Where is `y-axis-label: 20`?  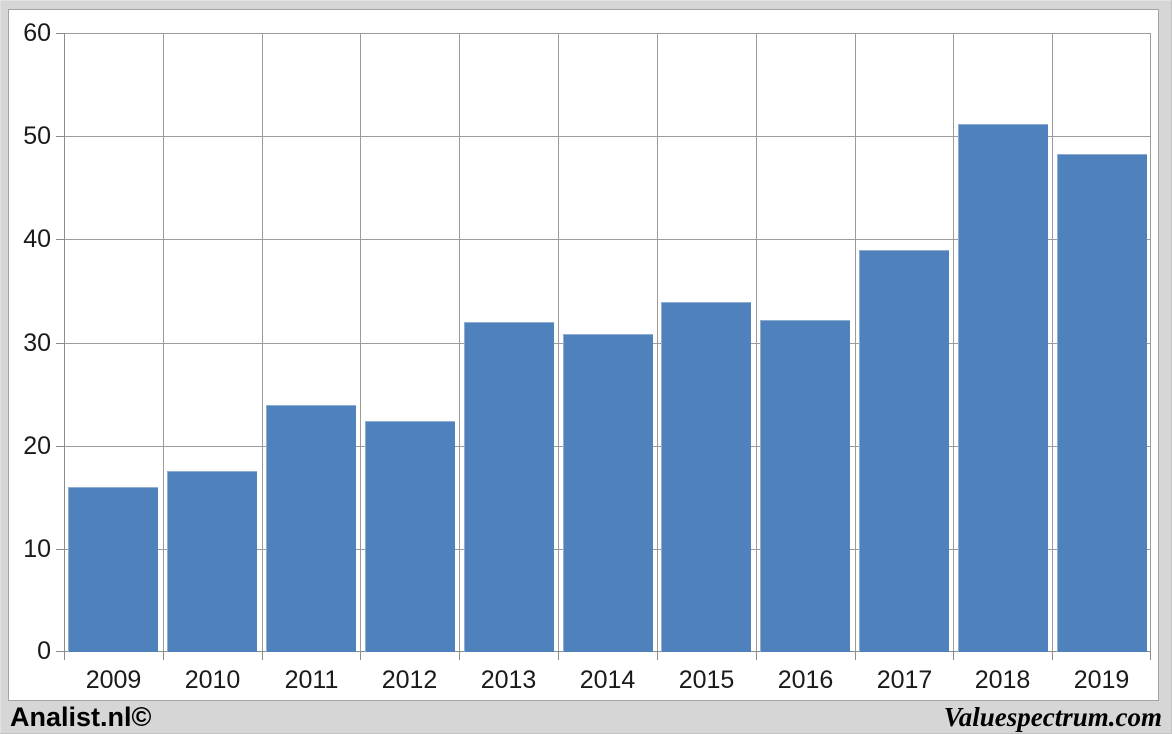
y-axis-label: 20 is located at coordinates (37, 446).